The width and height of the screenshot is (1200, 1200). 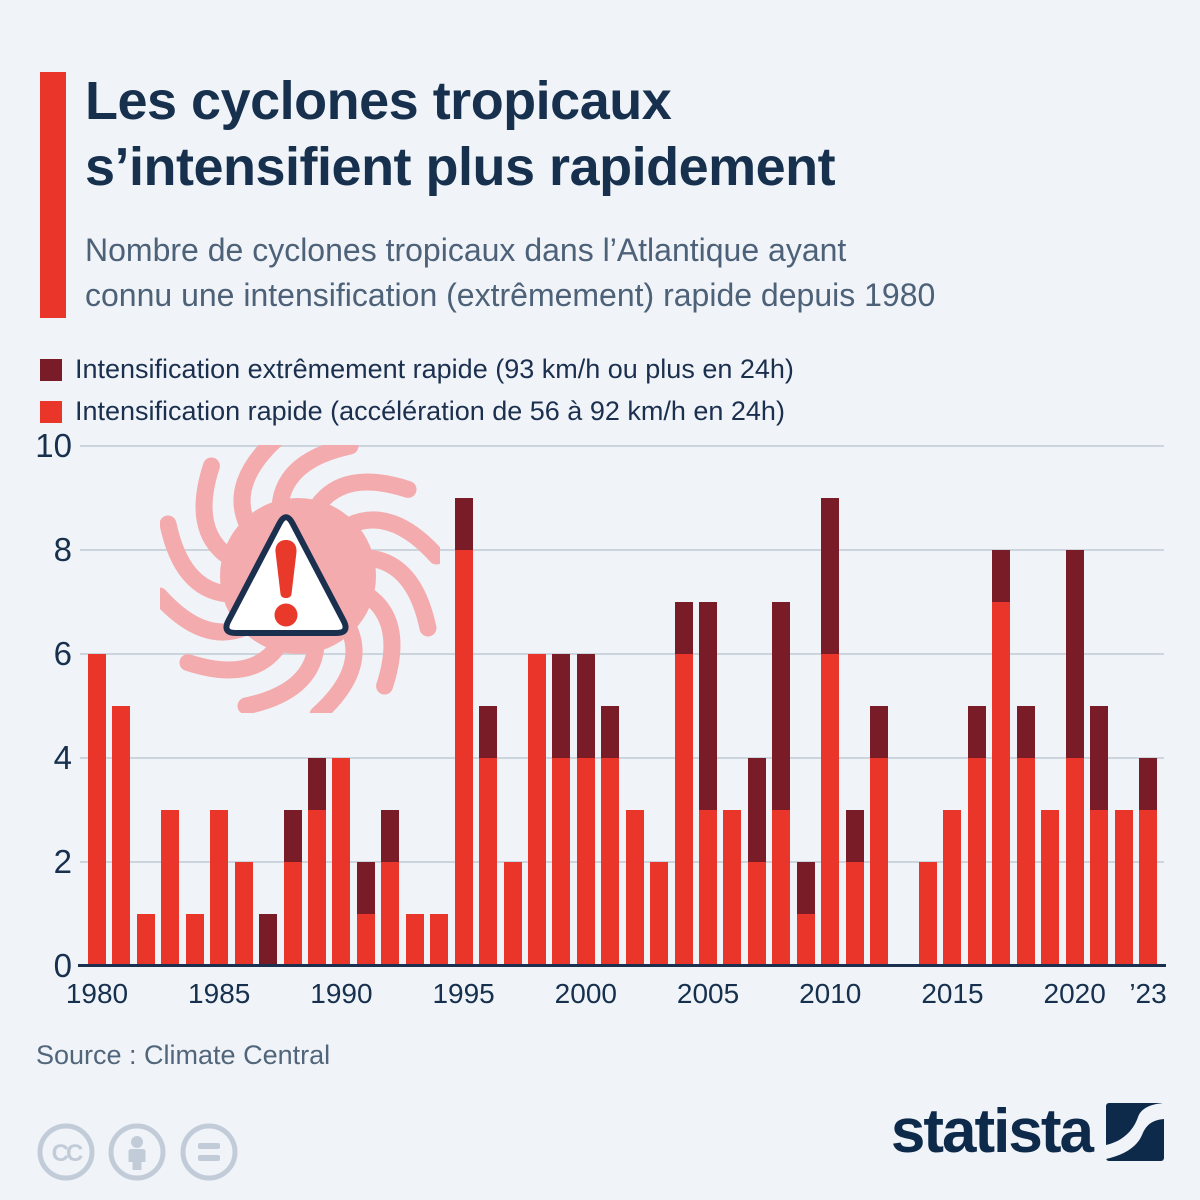 What do you see at coordinates (830, 993) in the screenshot?
I see `x-tick-label: 2010` at bounding box center [830, 993].